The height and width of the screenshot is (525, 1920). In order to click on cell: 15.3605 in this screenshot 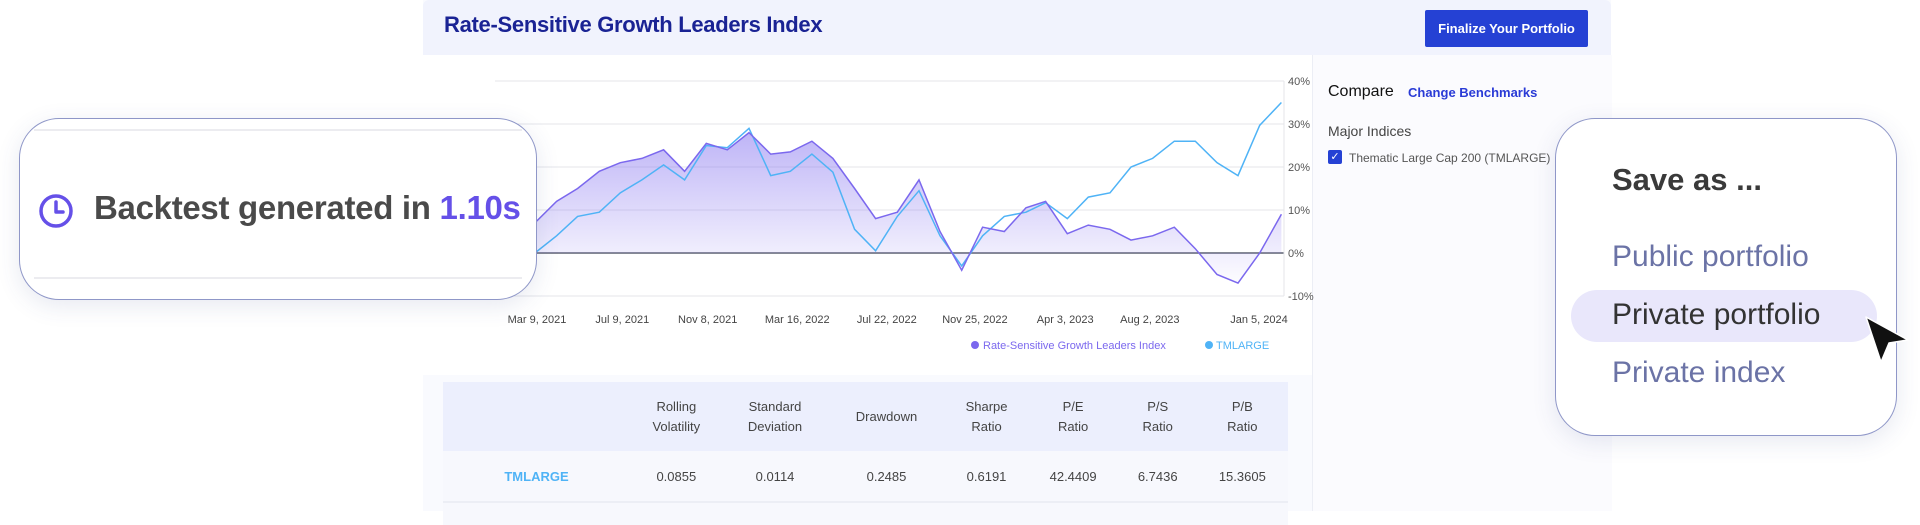, I will do `click(1242, 477)`.